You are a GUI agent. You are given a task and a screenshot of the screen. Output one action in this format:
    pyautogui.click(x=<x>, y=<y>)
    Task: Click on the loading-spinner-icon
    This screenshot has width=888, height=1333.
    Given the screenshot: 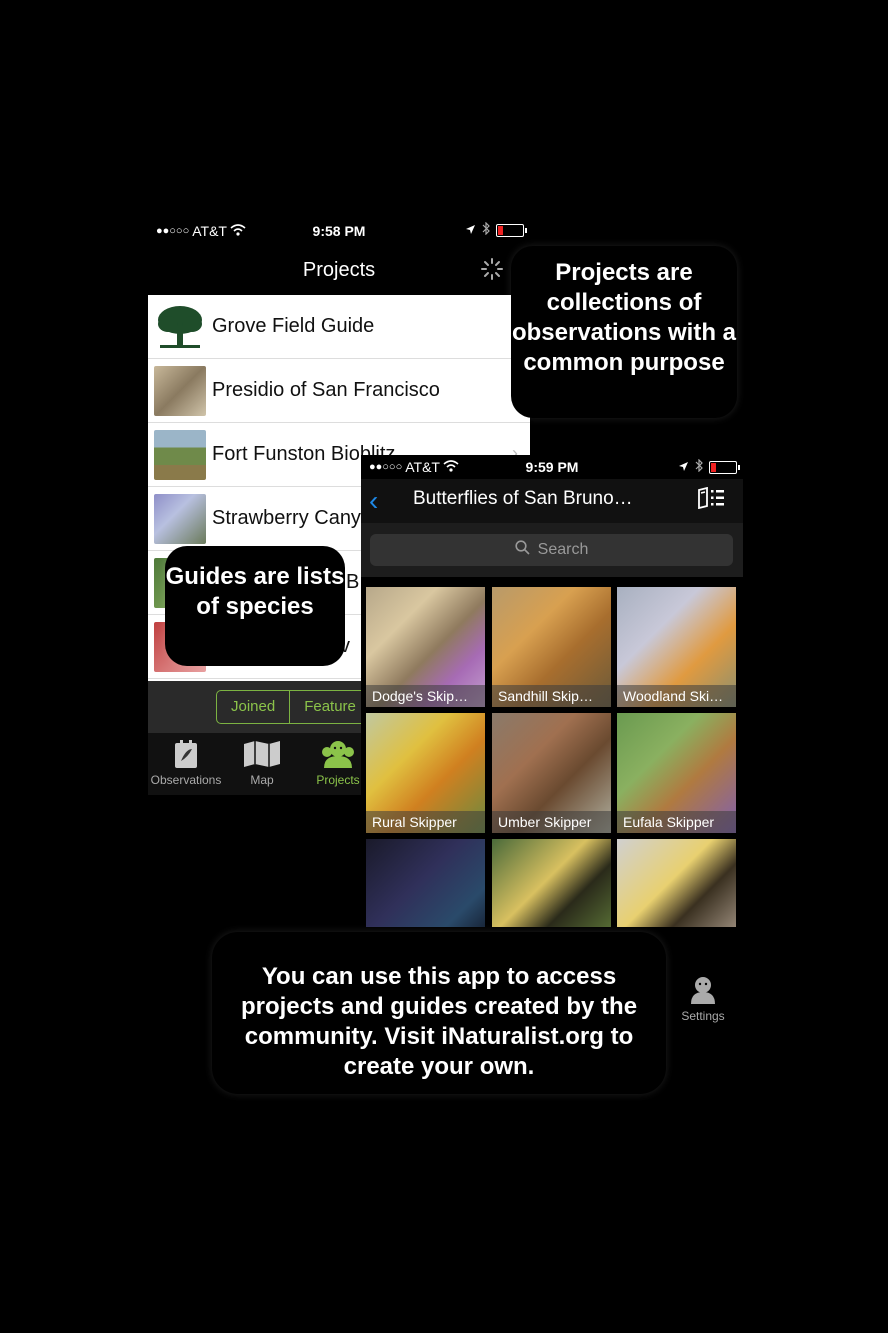 What is the action you would take?
    pyautogui.click(x=492, y=269)
    